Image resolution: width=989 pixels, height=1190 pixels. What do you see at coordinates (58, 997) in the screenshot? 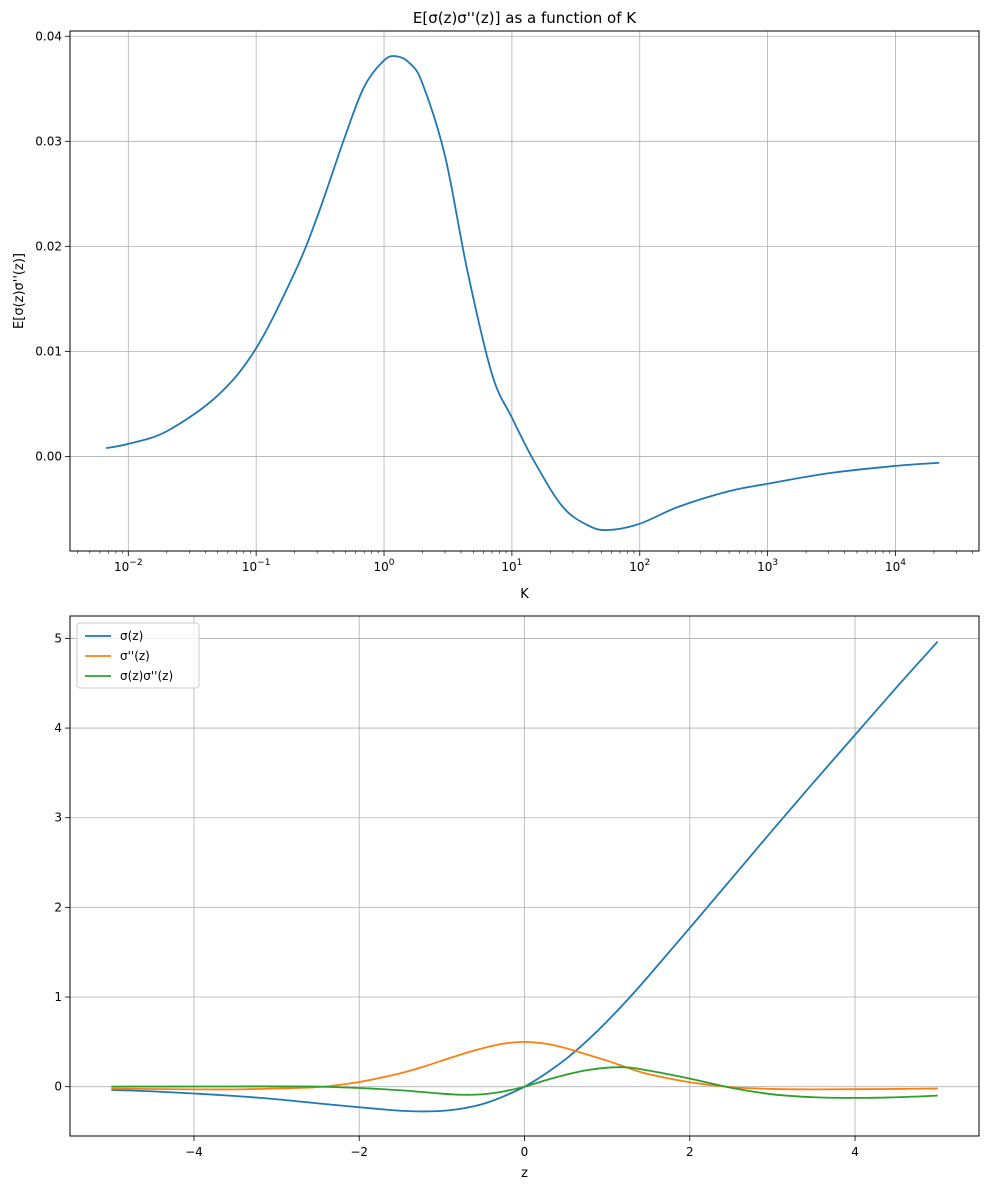
I see `y-tick-label: 1` at bounding box center [58, 997].